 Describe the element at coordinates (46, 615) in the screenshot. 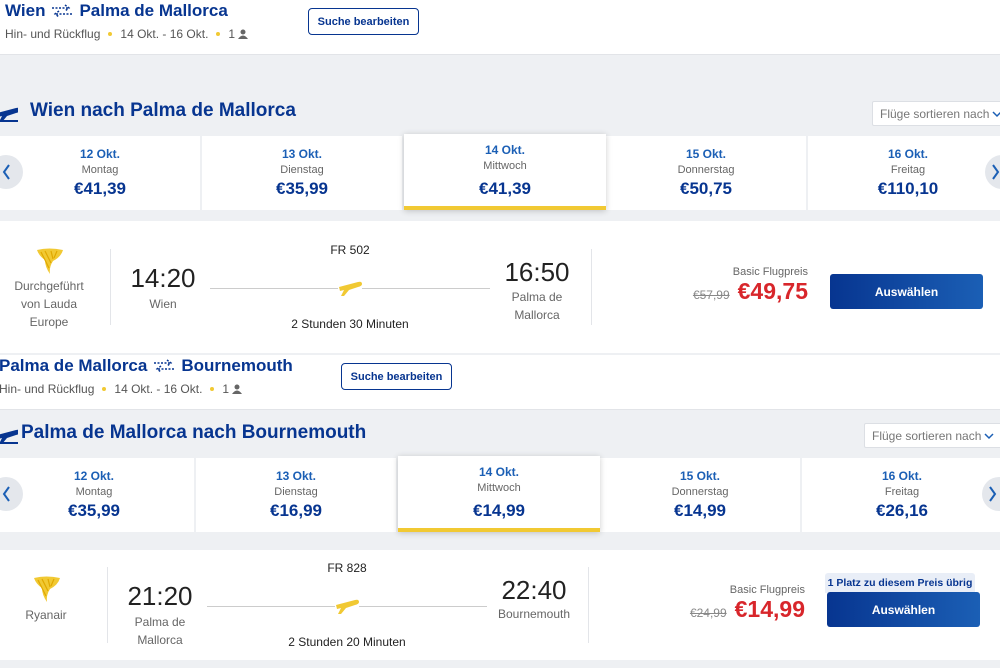

I see `operator: Ryanair` at that location.